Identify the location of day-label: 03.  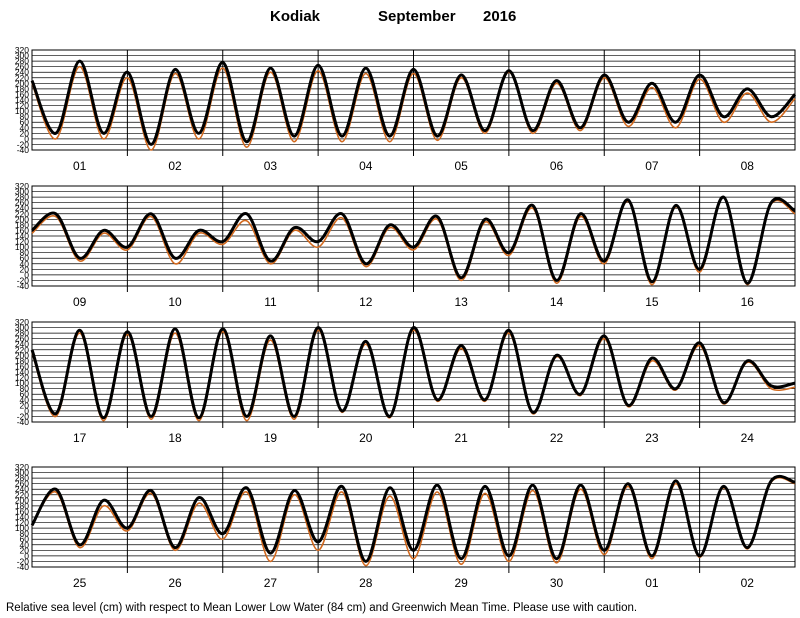
(271, 166).